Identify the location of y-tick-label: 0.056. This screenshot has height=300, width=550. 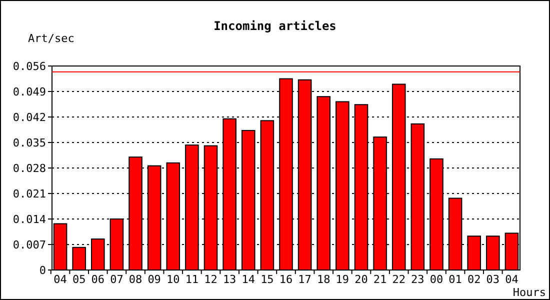
(29, 66).